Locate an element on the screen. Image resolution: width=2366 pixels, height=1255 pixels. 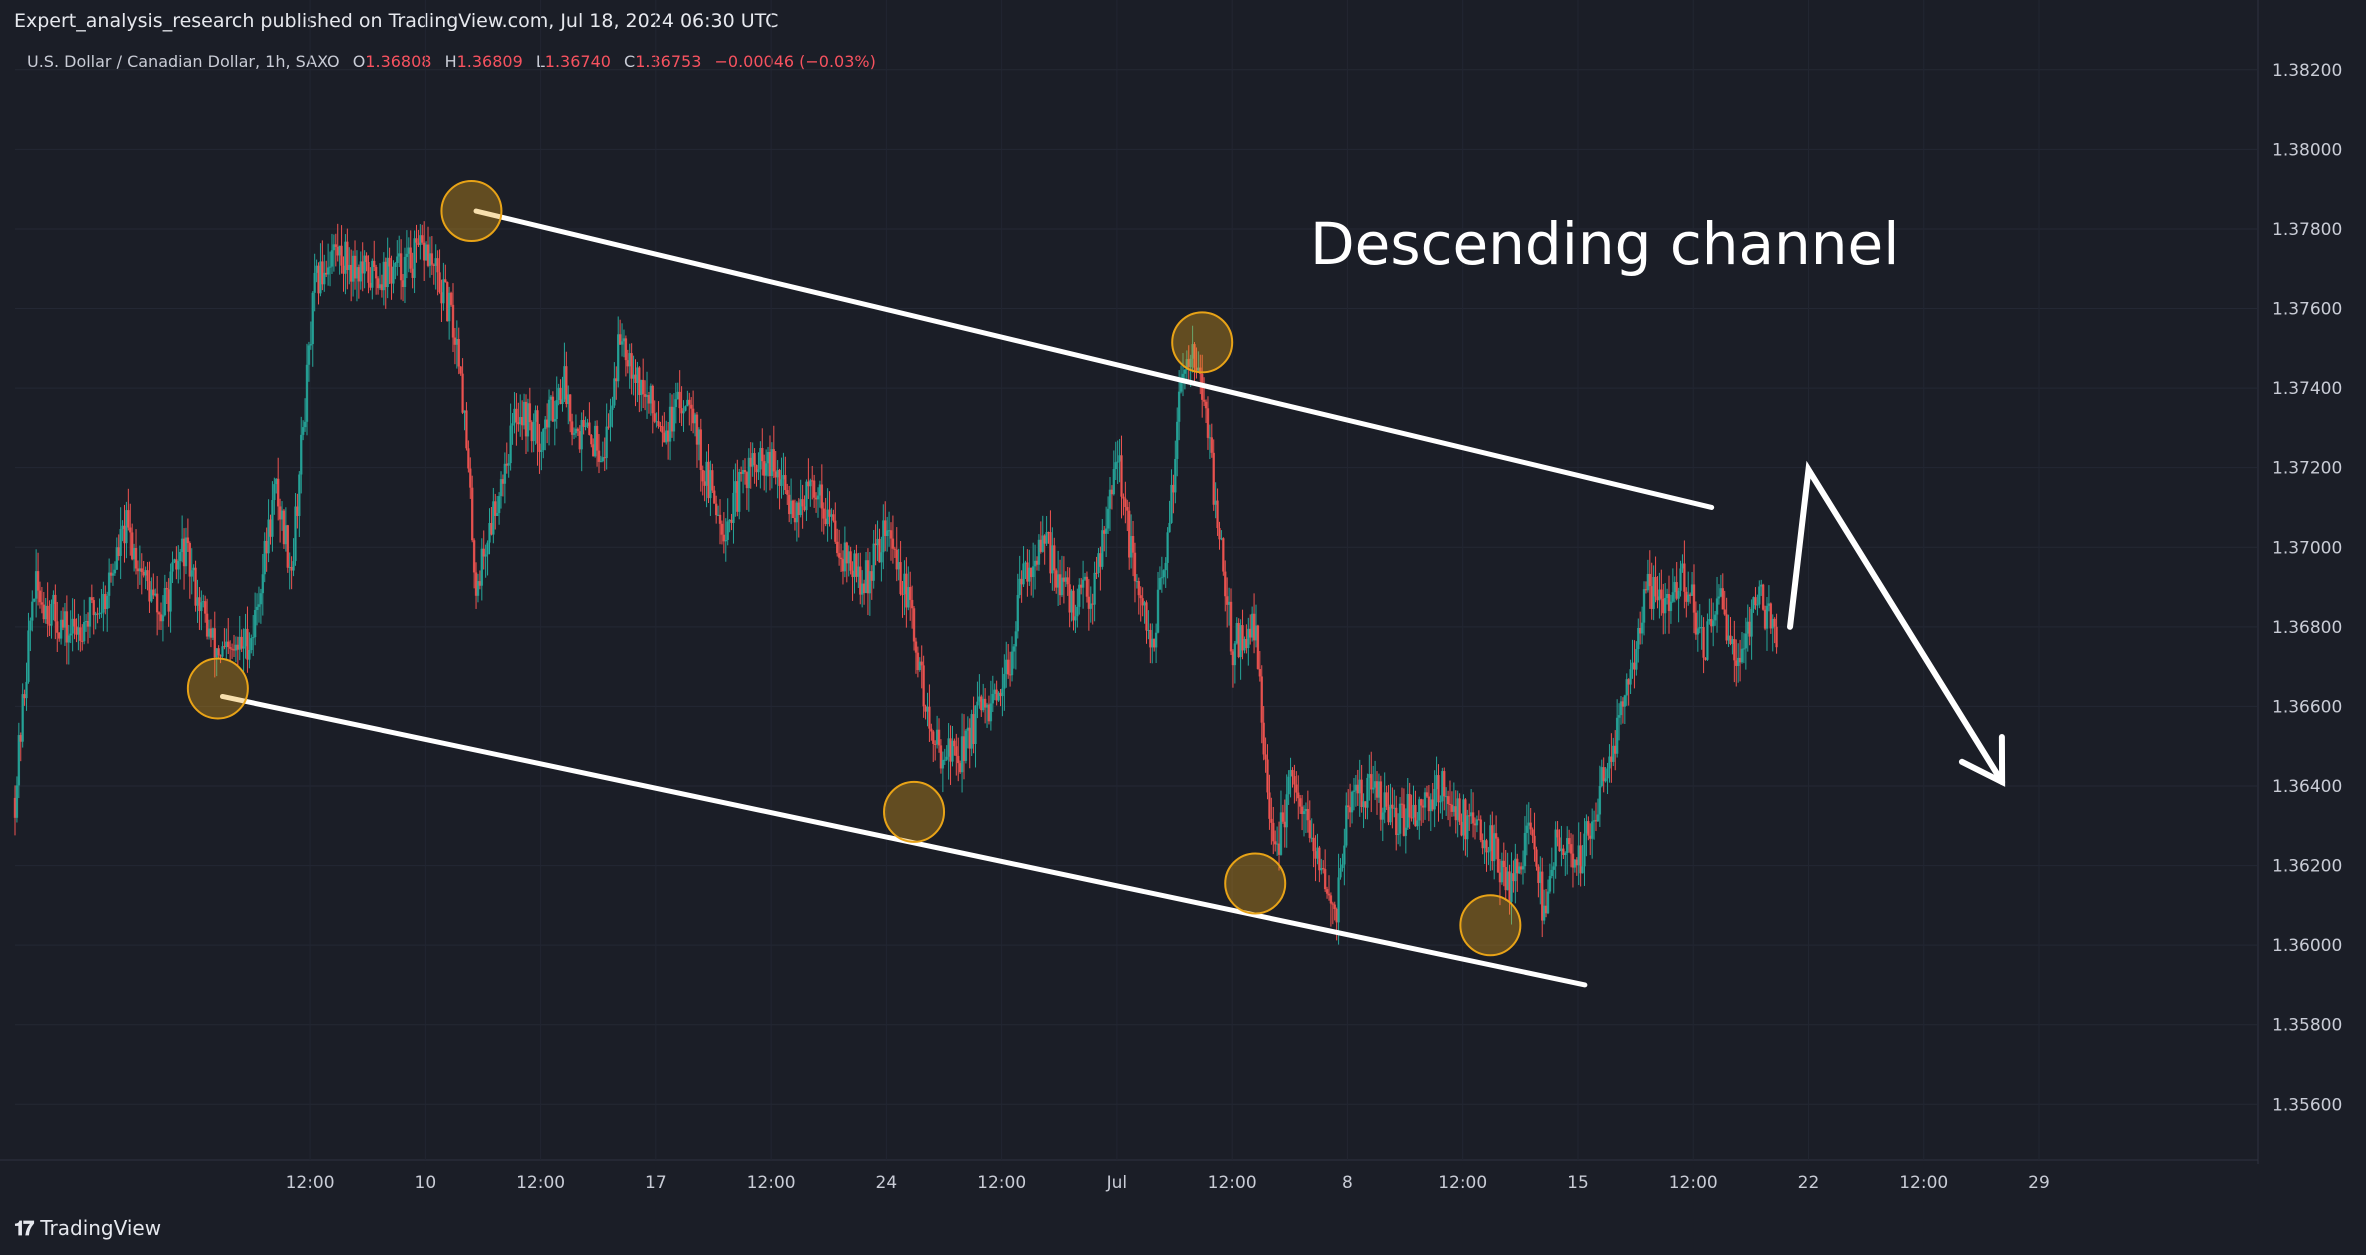
price-tick-label: 1.37800 is located at coordinates (2307, 230).